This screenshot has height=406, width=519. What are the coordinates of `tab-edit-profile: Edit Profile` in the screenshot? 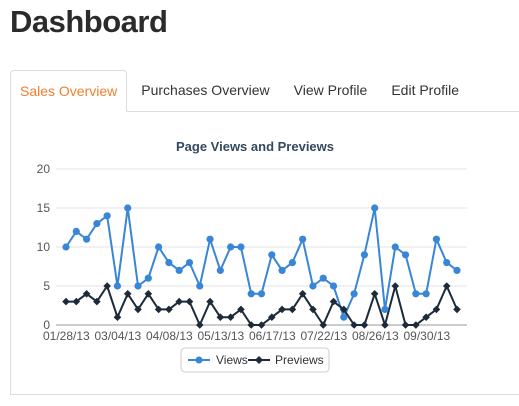 It's located at (425, 90).